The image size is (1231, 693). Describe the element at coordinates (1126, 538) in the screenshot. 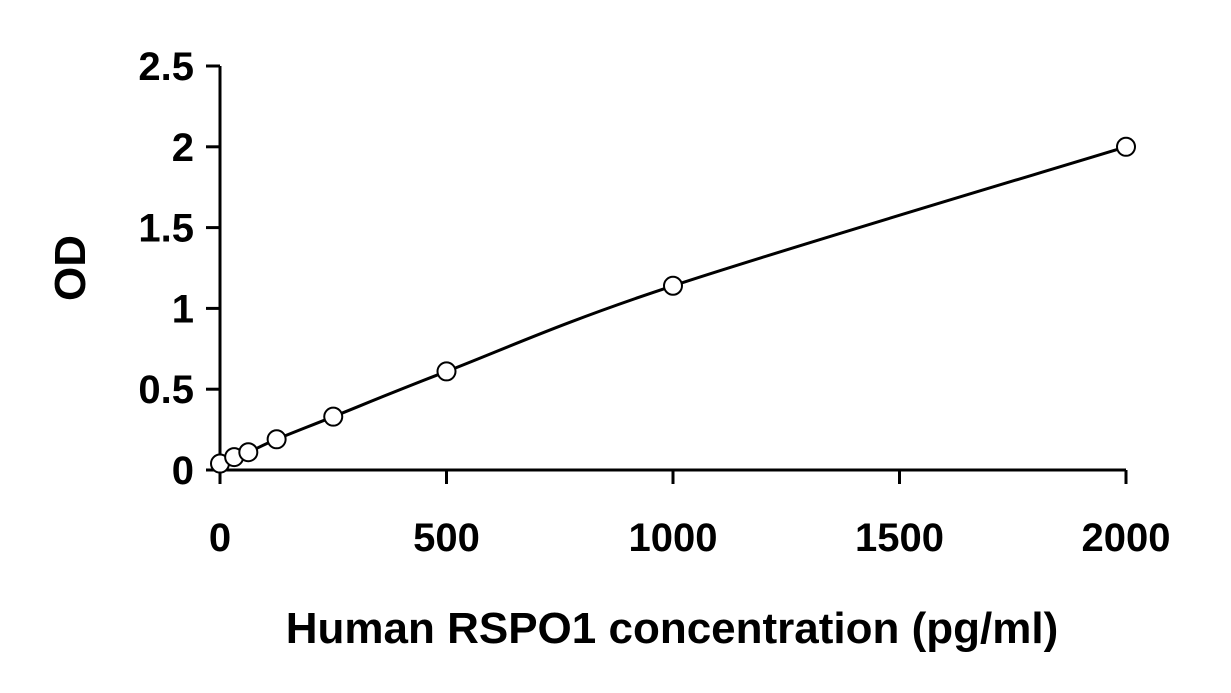

I see `x-tick-label: 2000` at that location.